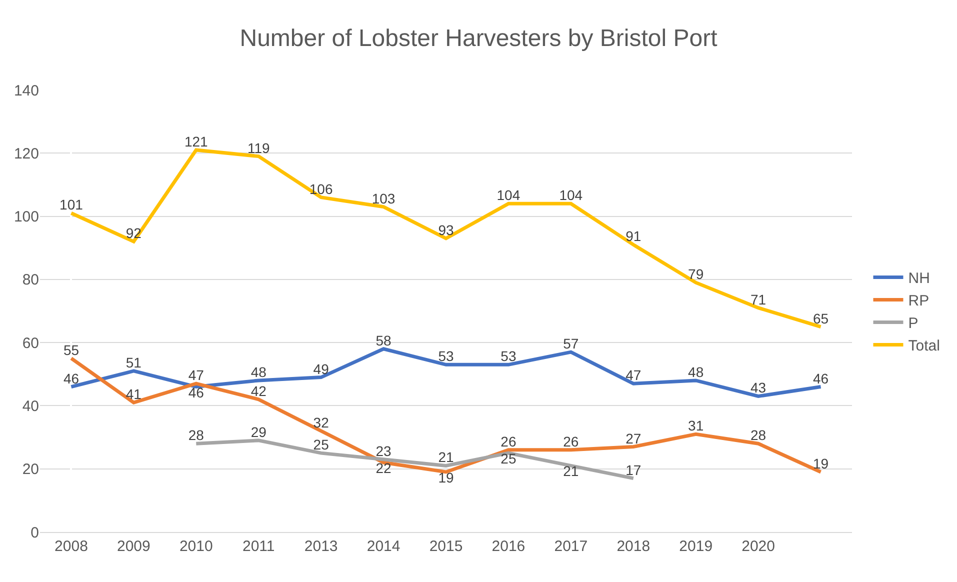 Image resolution: width=957 pixels, height=582 pixels. What do you see at coordinates (696, 546) in the screenshot?
I see `x-tick-label: 2019` at bounding box center [696, 546].